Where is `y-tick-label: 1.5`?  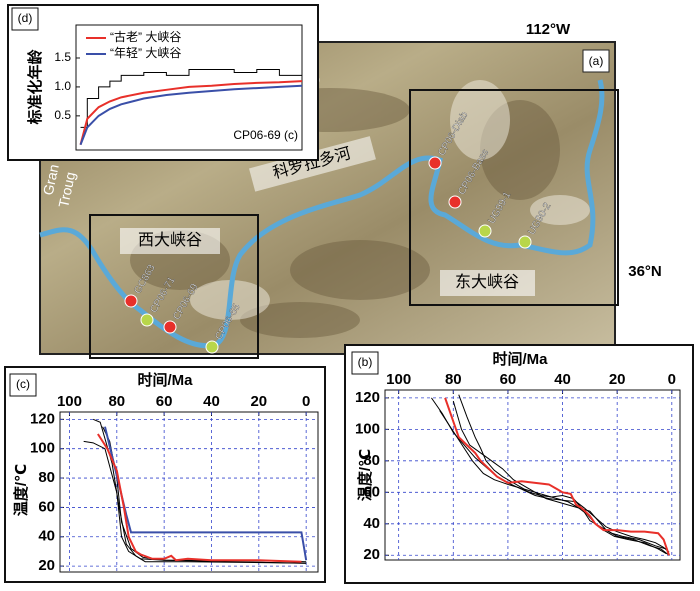
y-tick-label: 1.5 is located at coordinates (62, 57).